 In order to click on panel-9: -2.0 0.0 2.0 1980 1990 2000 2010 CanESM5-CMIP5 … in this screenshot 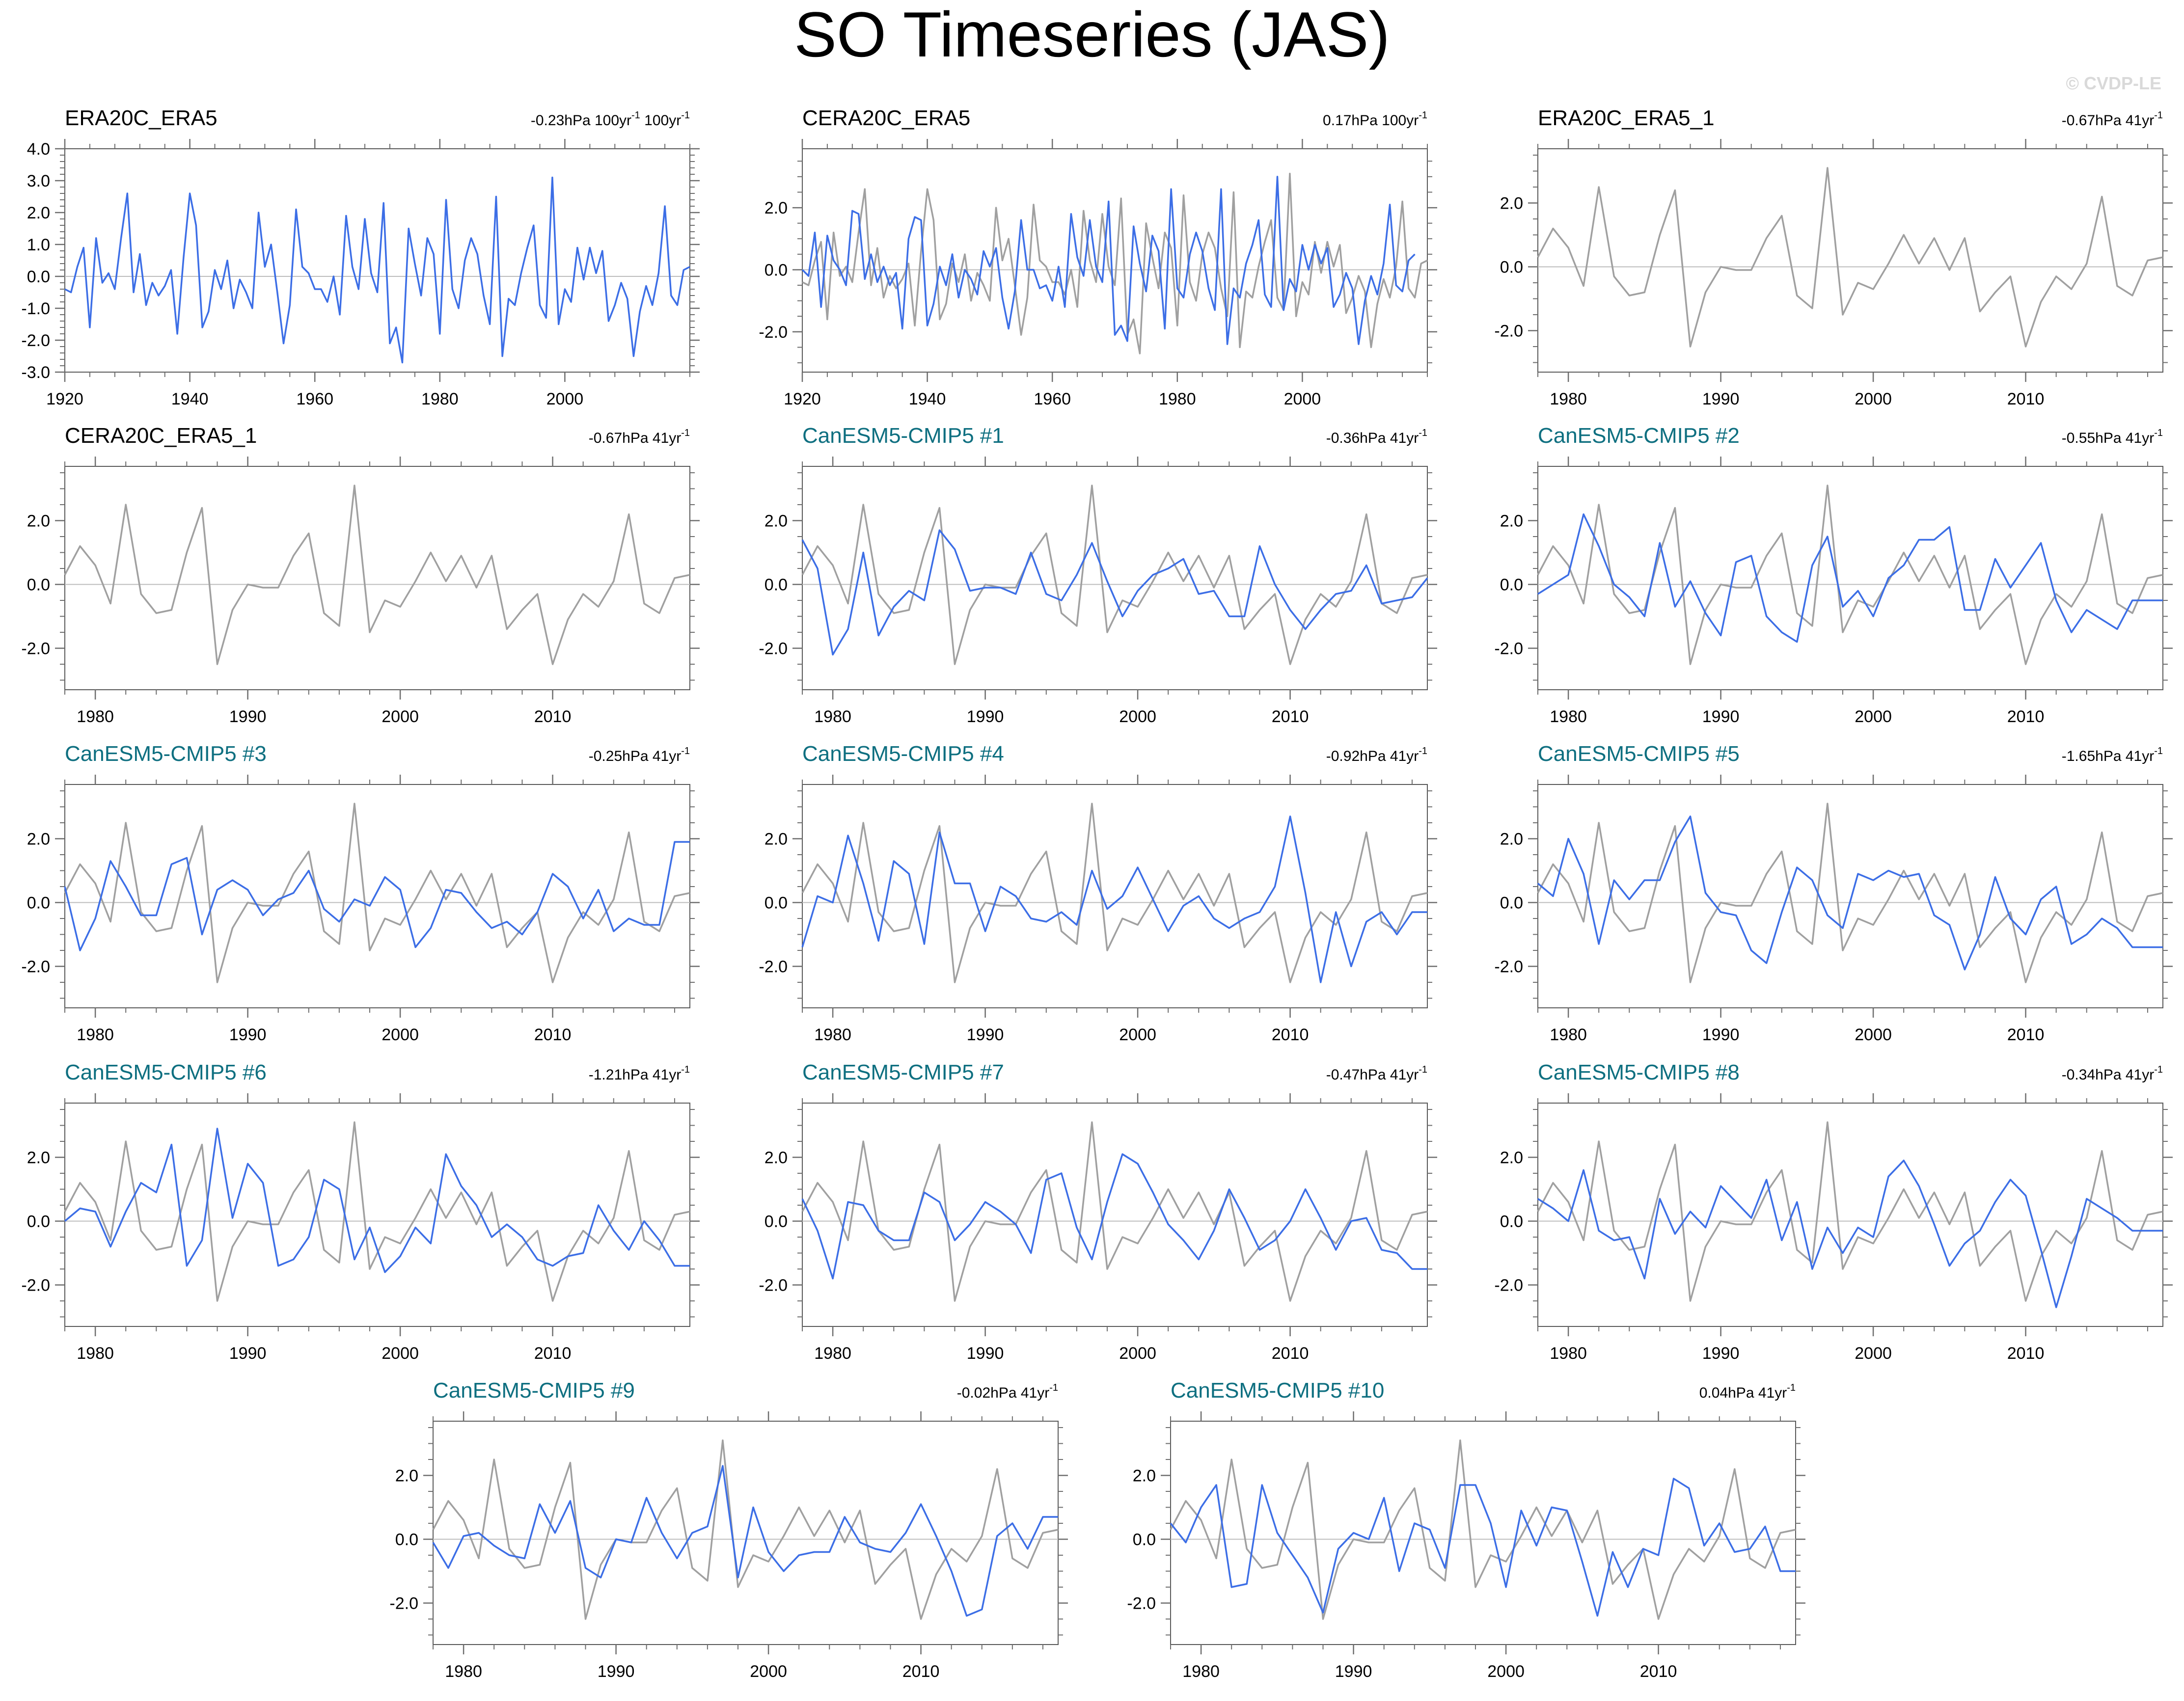, I will do `click(1833, 893)`.